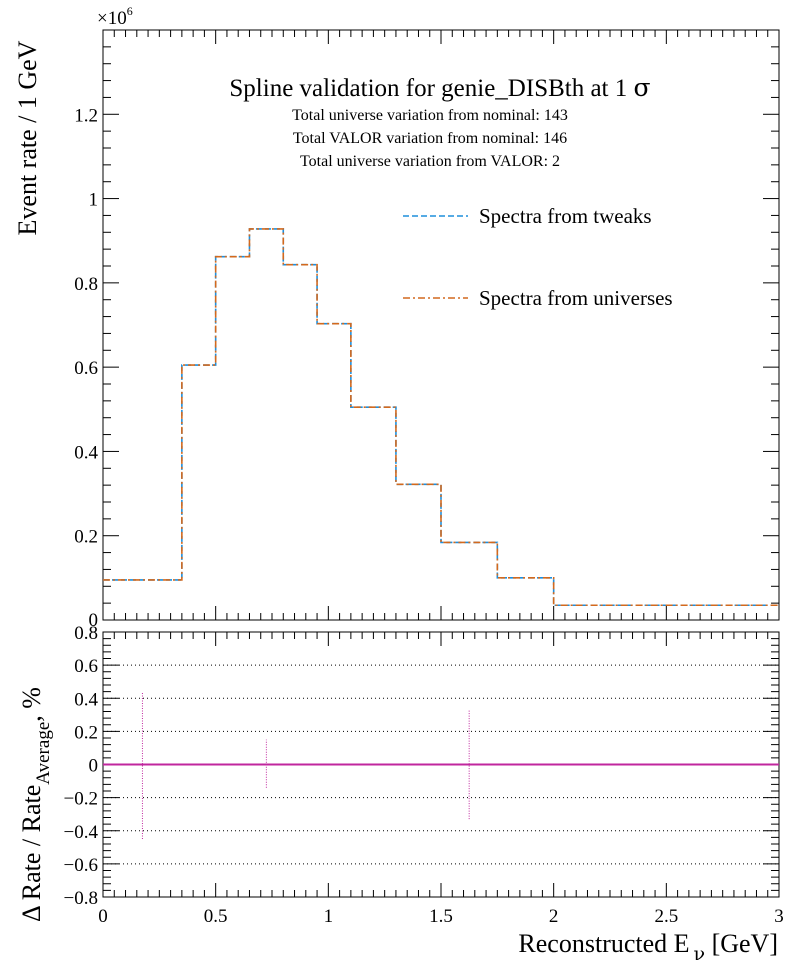  Describe the element at coordinates (779, 916) in the screenshot. I see `x-tick-label: 3` at that location.